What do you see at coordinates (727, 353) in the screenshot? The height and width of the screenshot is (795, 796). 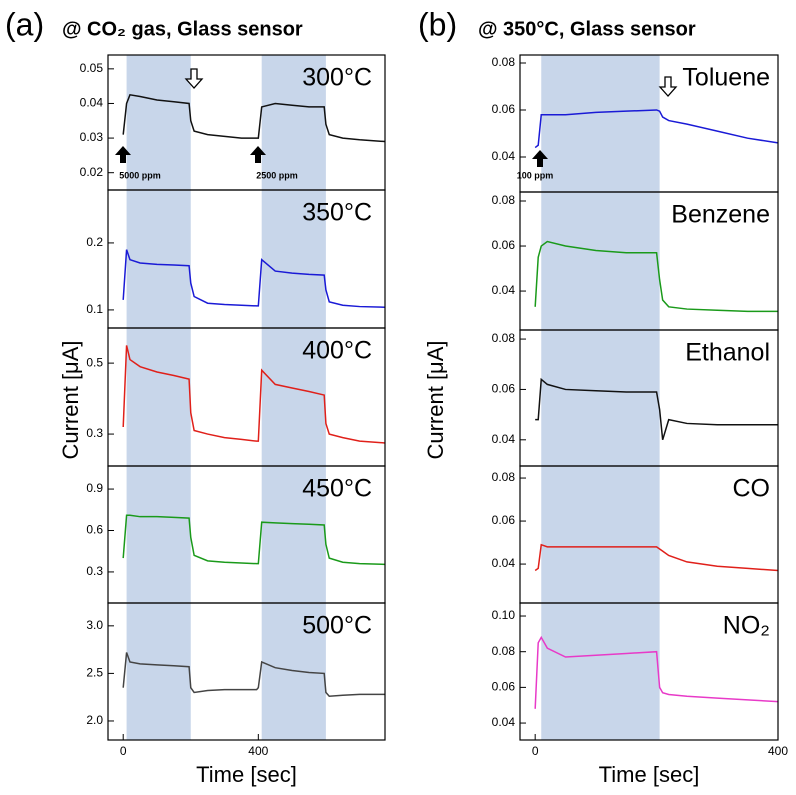 I see `subplot-label: Ethanol` at bounding box center [727, 353].